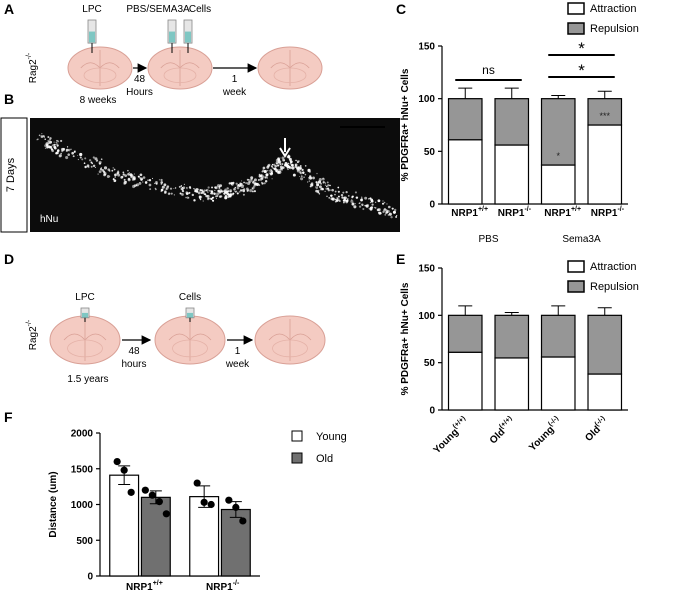  What do you see at coordinates (430, 363) in the screenshot?
I see `y-tick-label: 50` at bounding box center [430, 363].